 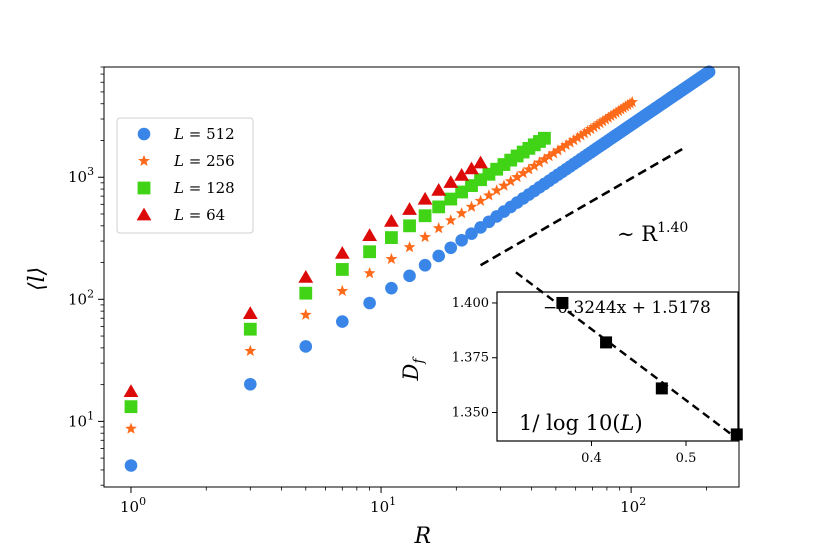 I want to click on x-tick-label: 10⁰, so click(x=133, y=505).